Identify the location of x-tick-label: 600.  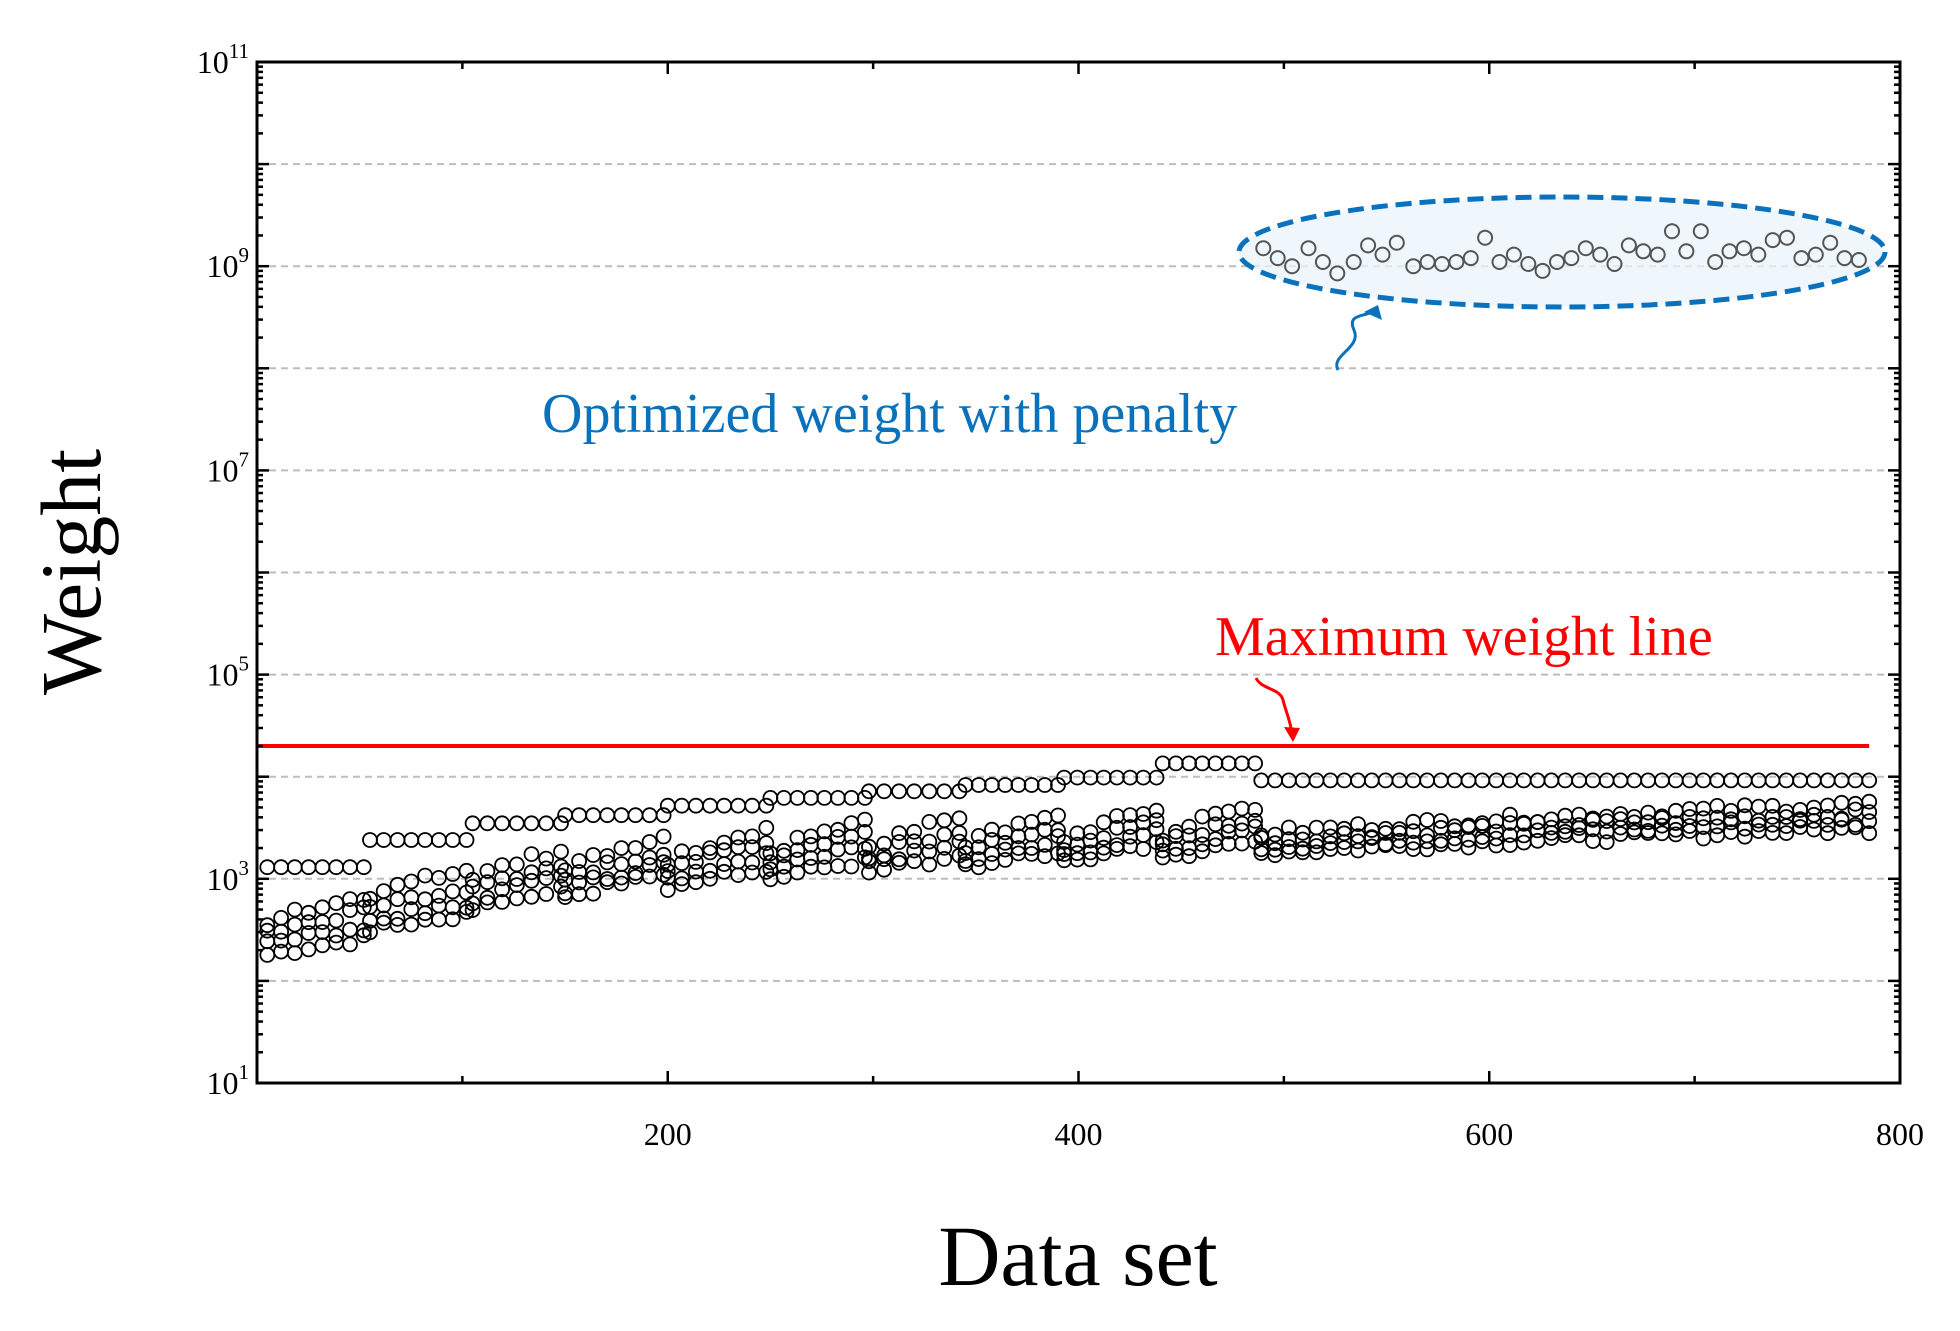
(1489, 1134).